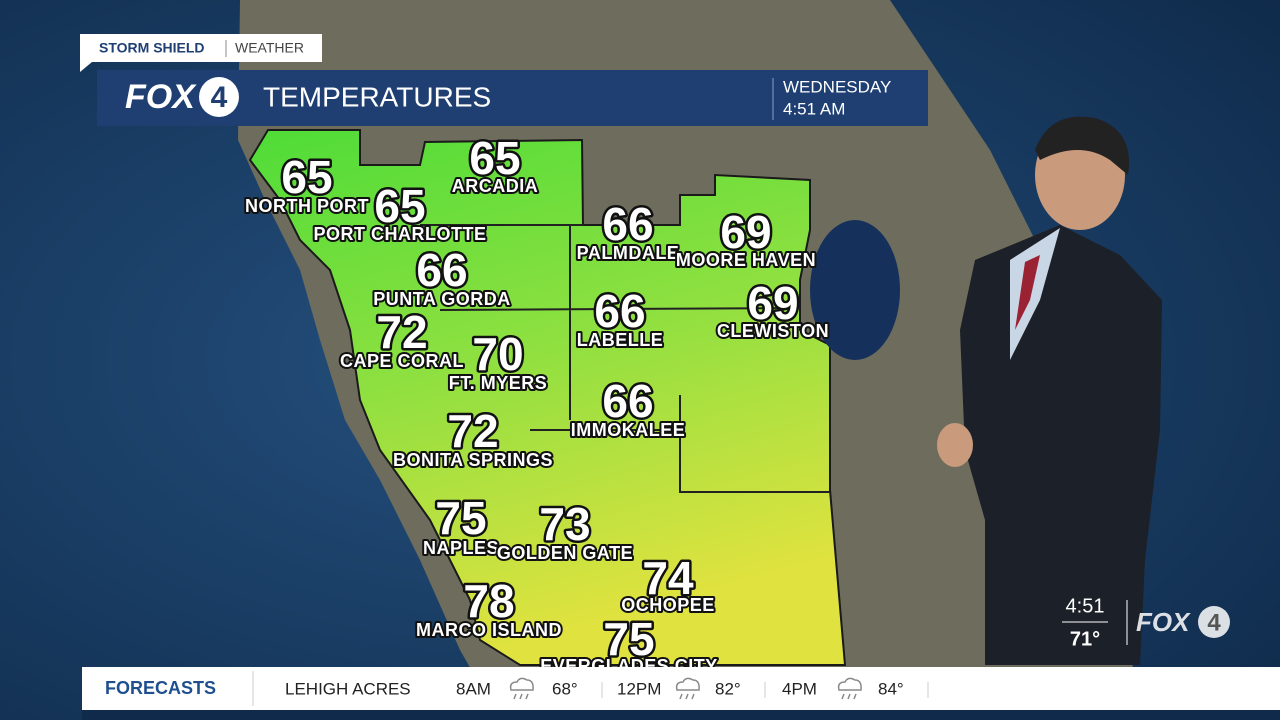 Image resolution: width=1280 pixels, height=720 pixels. I want to click on city-name: MARCO ISLAND, so click(489, 630).